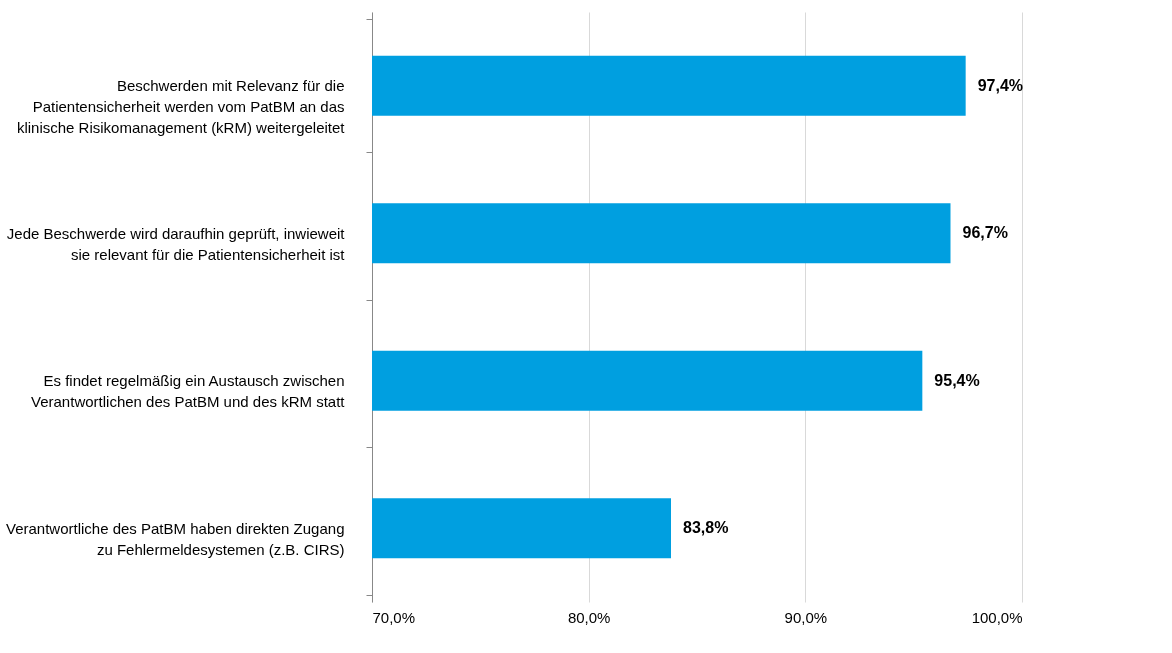  Describe the element at coordinates (1000, 85) in the screenshot. I see `data-label: 97,4%` at that location.